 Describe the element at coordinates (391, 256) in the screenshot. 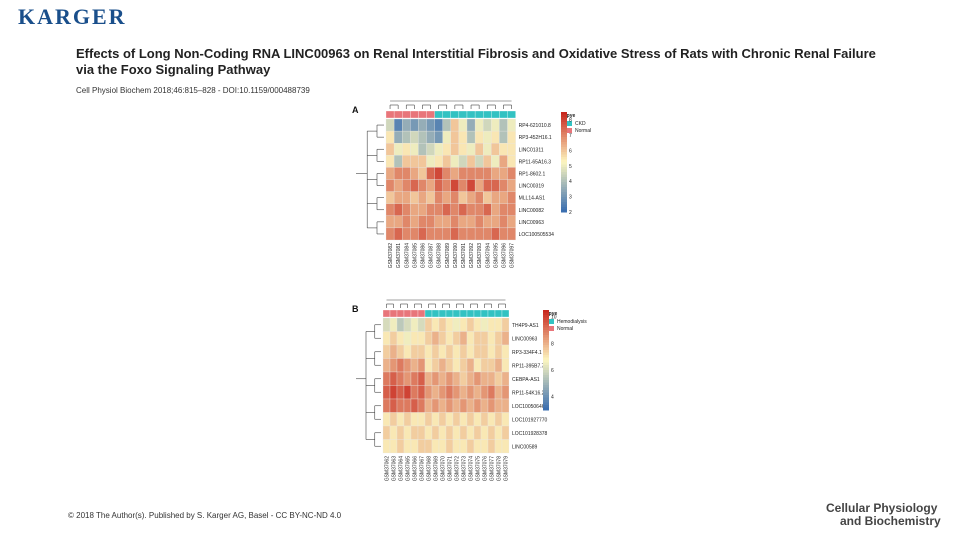

I see `column-label: GSM37082` at that location.